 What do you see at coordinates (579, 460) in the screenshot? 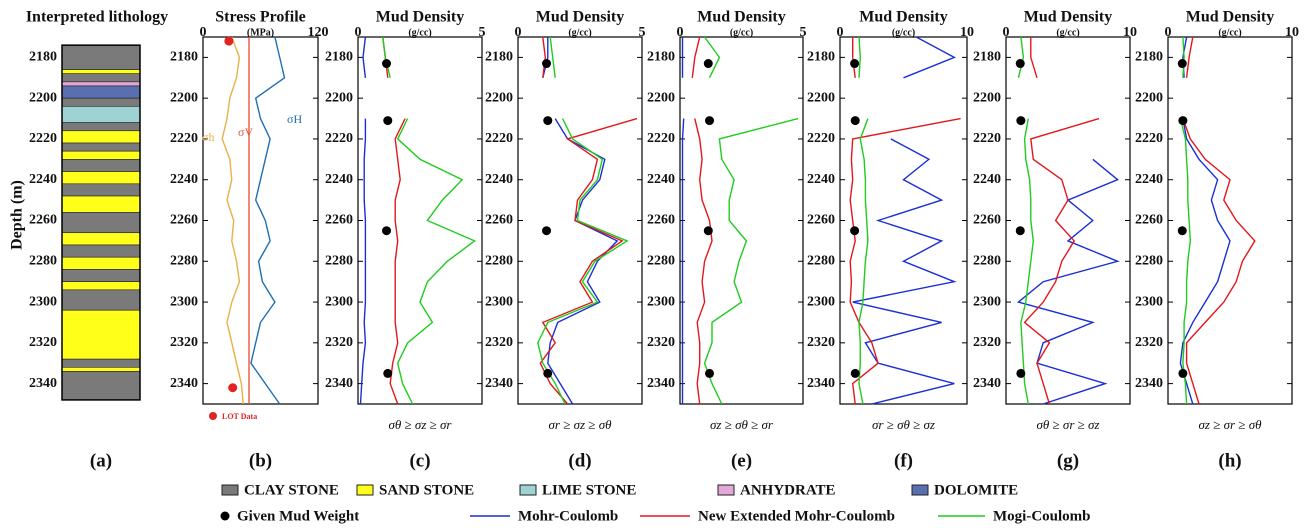
I see `panel-label: (d)` at bounding box center [579, 460].